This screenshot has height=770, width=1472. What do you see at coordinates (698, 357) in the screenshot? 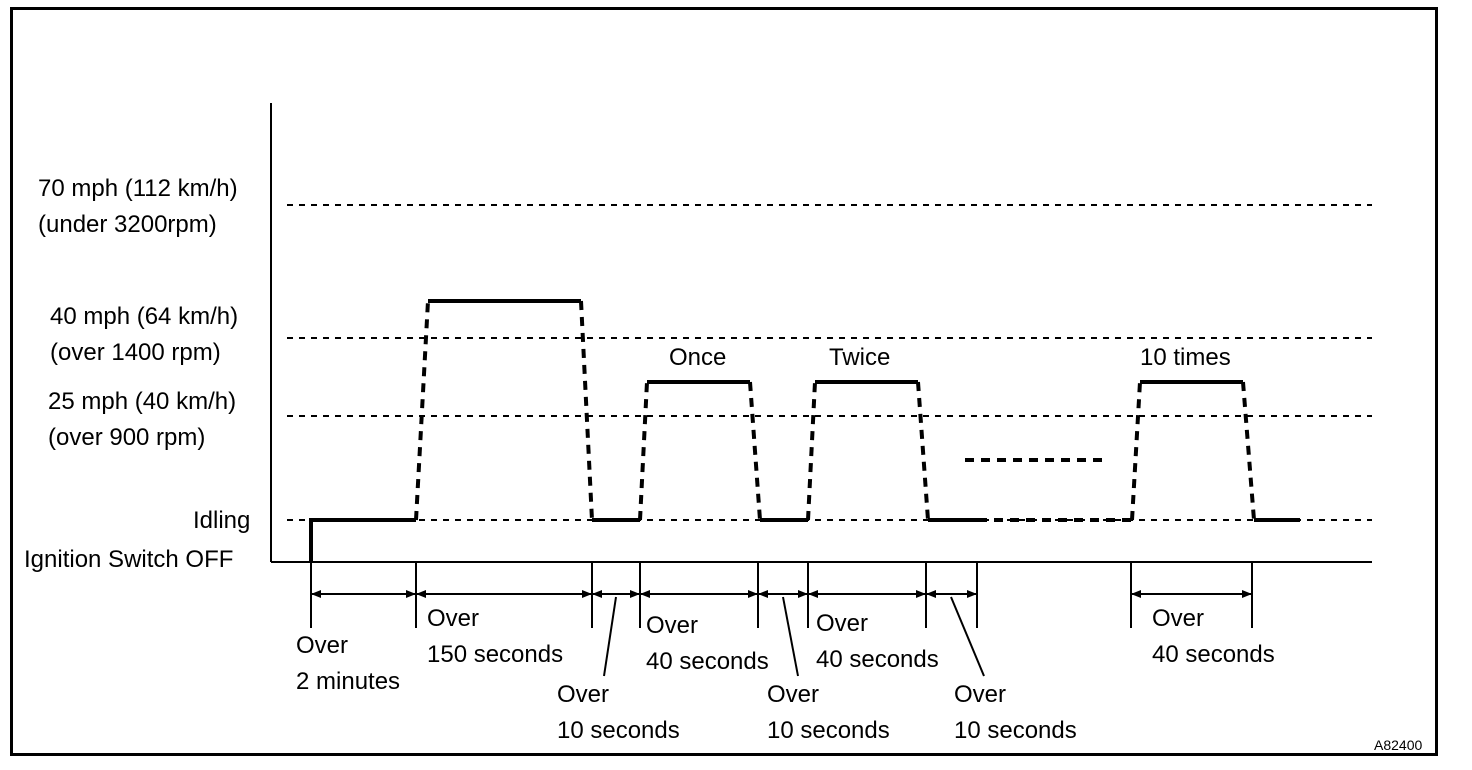
I see `label-once: Once` at bounding box center [698, 357].